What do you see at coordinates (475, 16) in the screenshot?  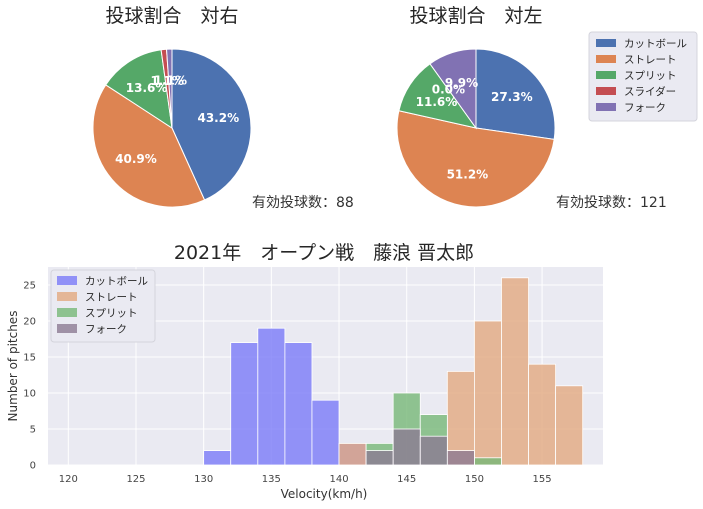 I see `pie2-title: 投球割合 対左` at bounding box center [475, 16].